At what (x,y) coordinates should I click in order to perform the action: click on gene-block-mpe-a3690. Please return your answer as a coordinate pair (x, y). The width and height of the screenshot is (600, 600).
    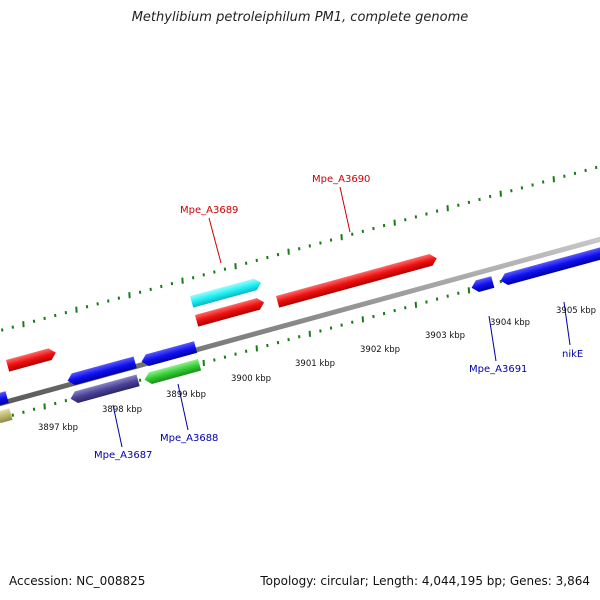
    Looking at the image, I should click on (356, 281).